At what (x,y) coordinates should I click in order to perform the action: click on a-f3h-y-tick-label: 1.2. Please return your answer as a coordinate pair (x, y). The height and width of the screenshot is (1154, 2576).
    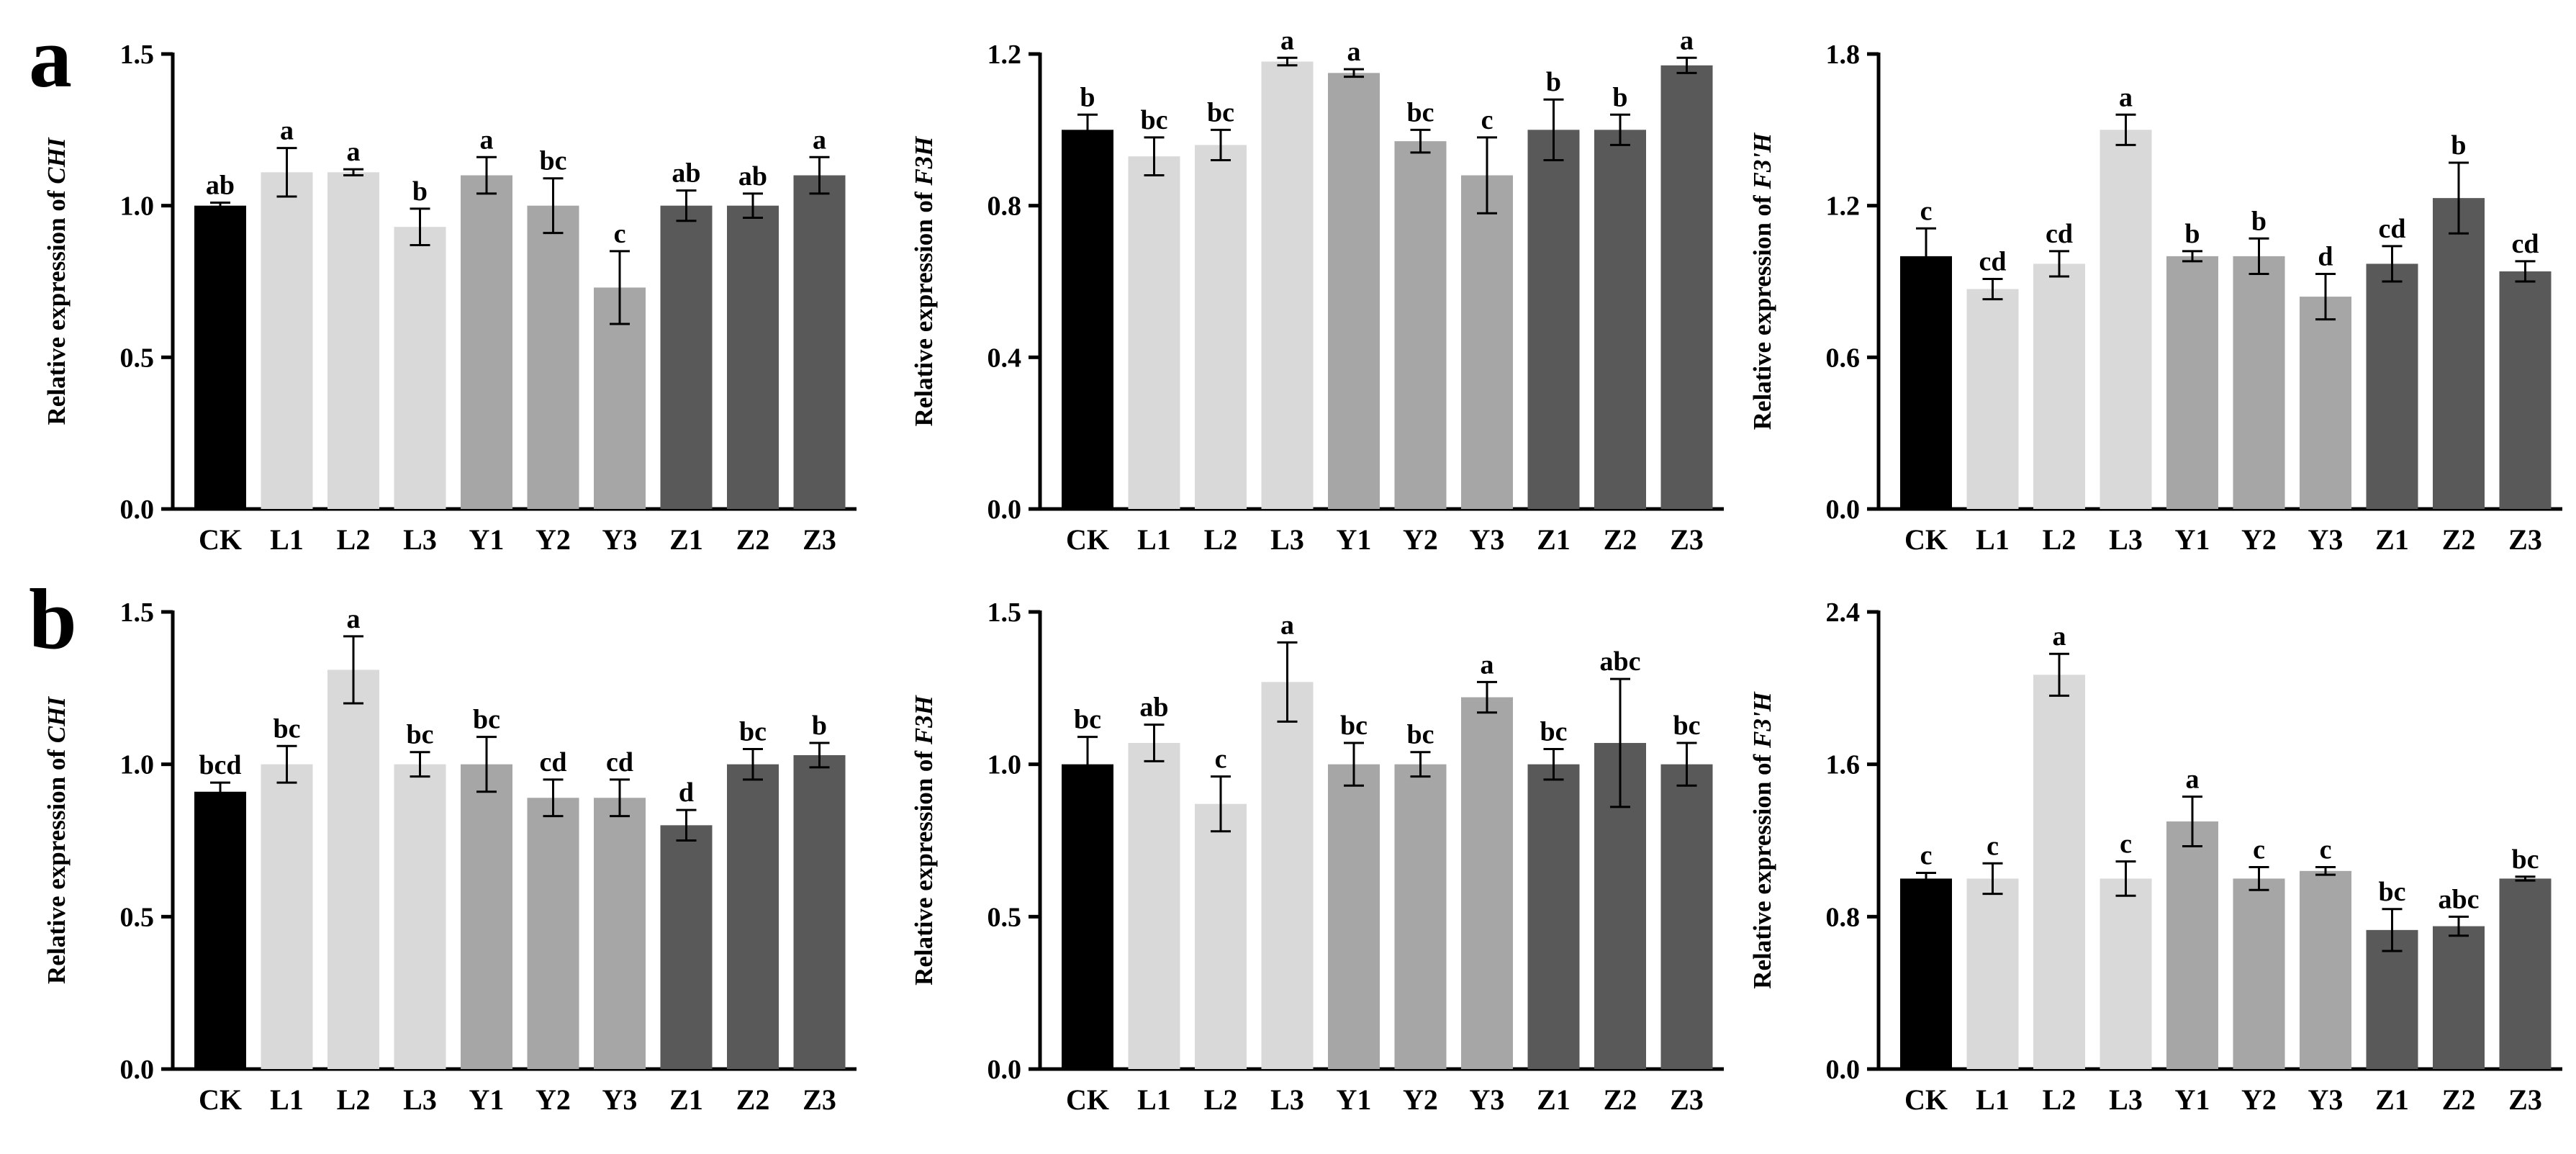
    Looking at the image, I should click on (1005, 55).